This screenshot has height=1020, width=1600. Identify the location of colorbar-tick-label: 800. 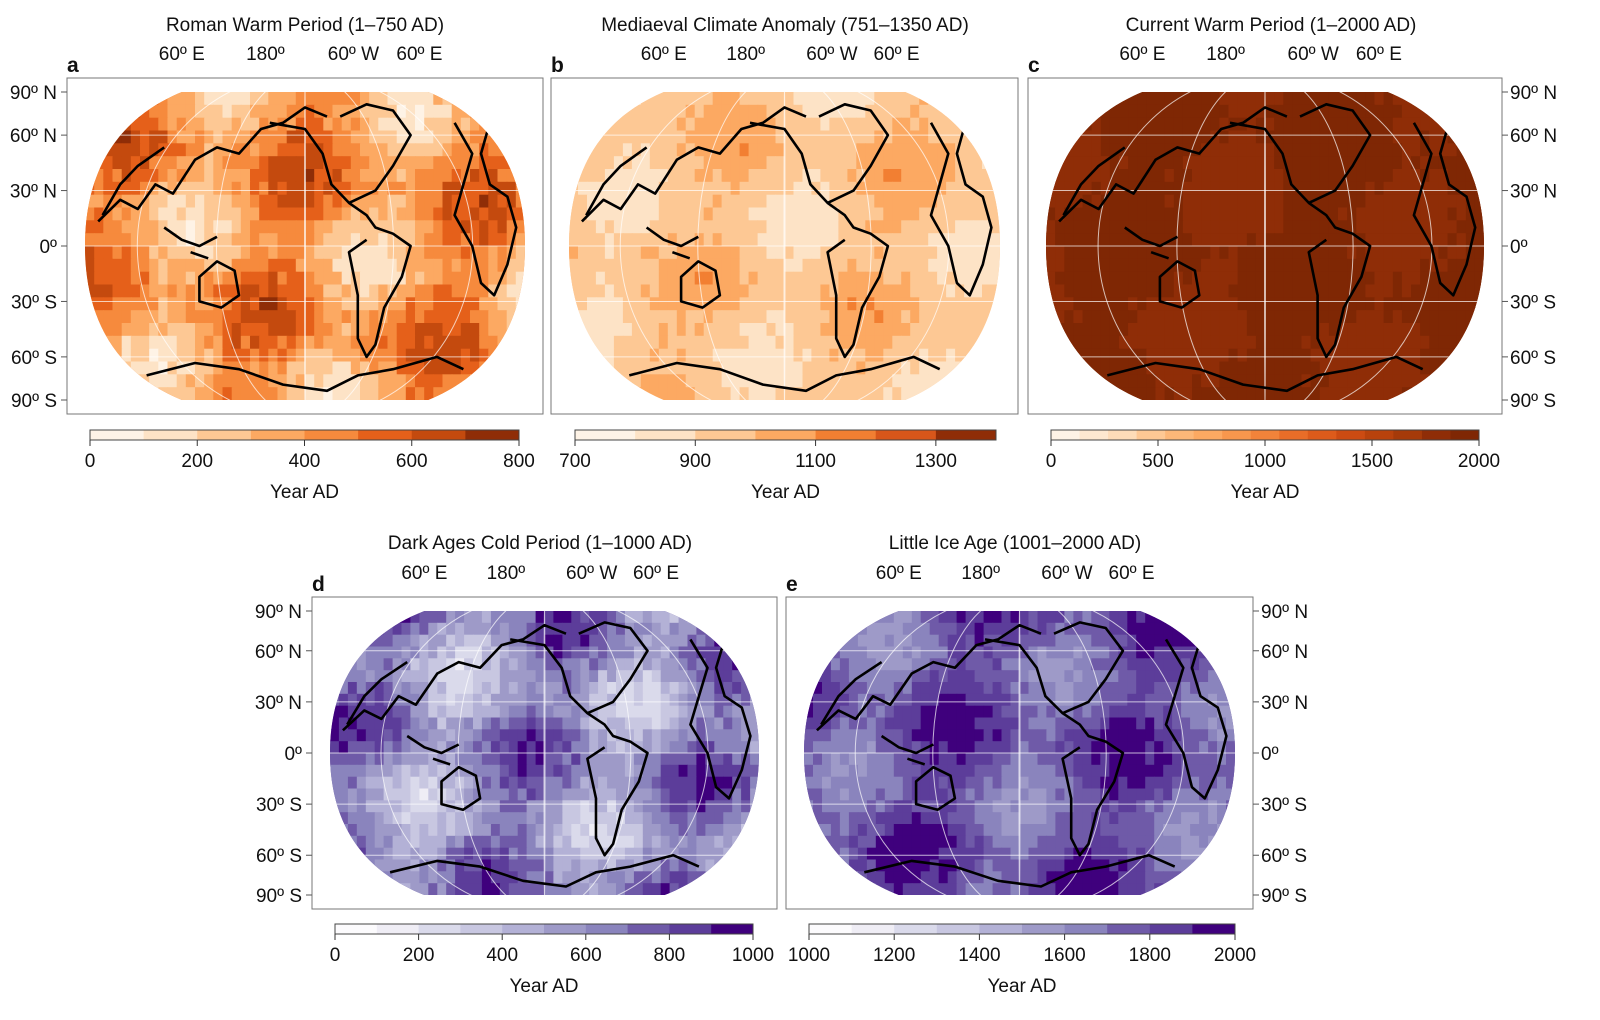
(670, 955).